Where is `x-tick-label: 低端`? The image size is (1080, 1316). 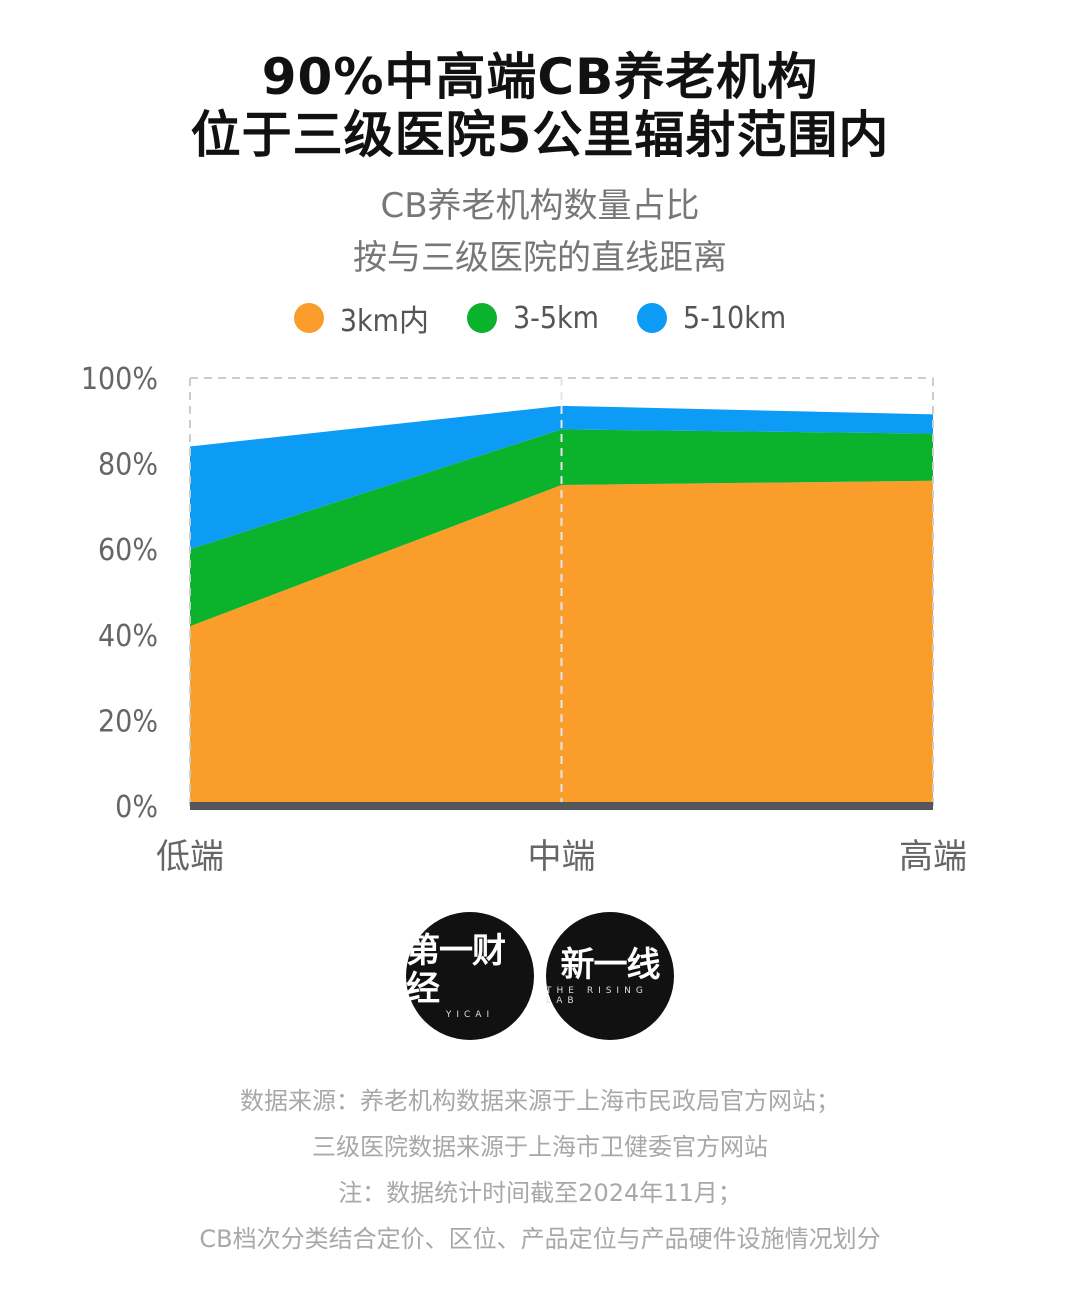 x-tick-label: 低端 is located at coordinates (190, 857).